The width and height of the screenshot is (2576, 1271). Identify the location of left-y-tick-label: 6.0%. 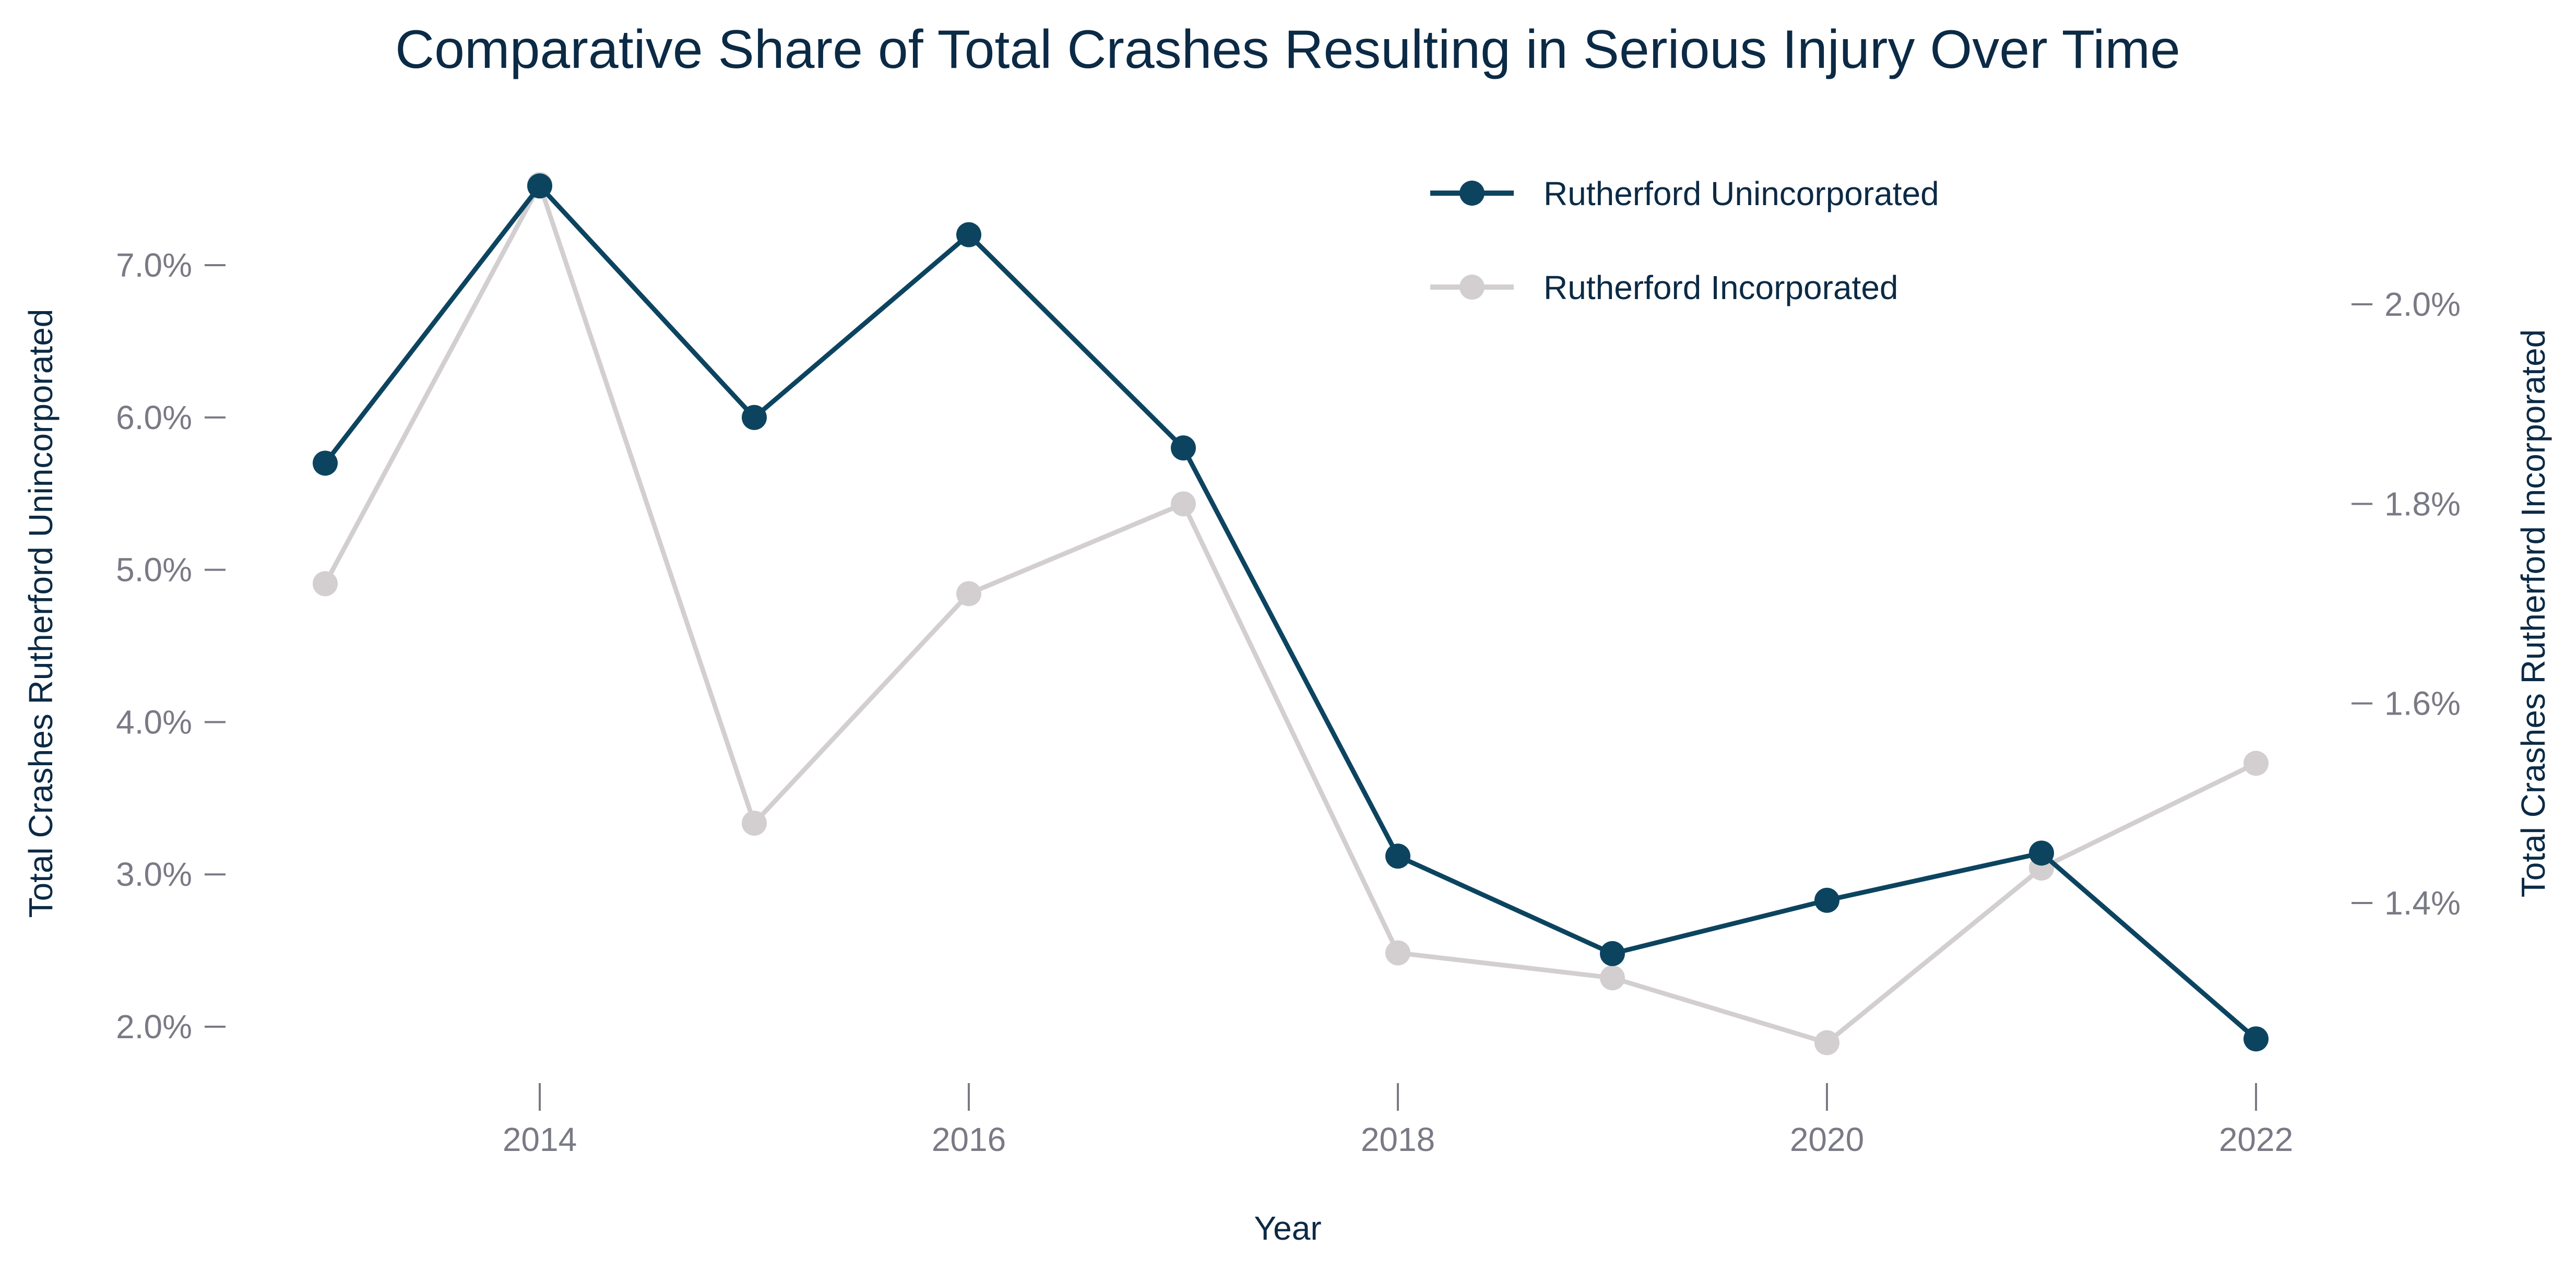
(154, 418).